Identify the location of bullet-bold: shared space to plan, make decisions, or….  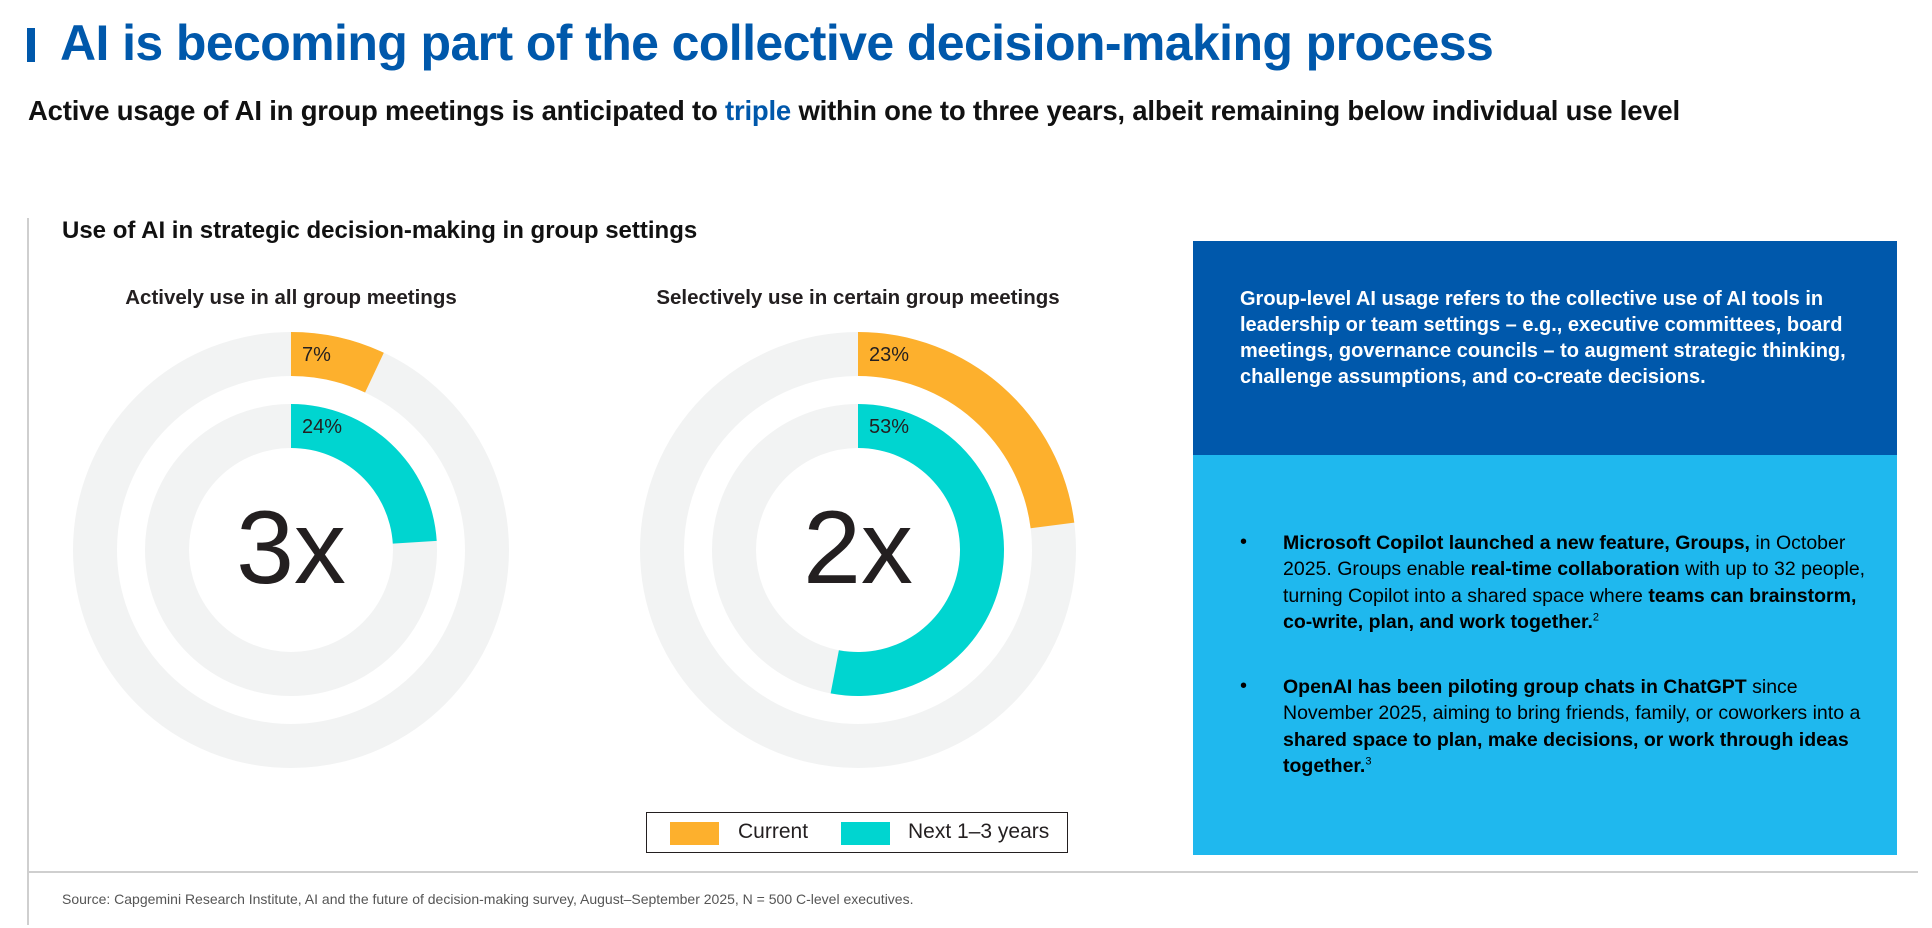
(1566, 752).